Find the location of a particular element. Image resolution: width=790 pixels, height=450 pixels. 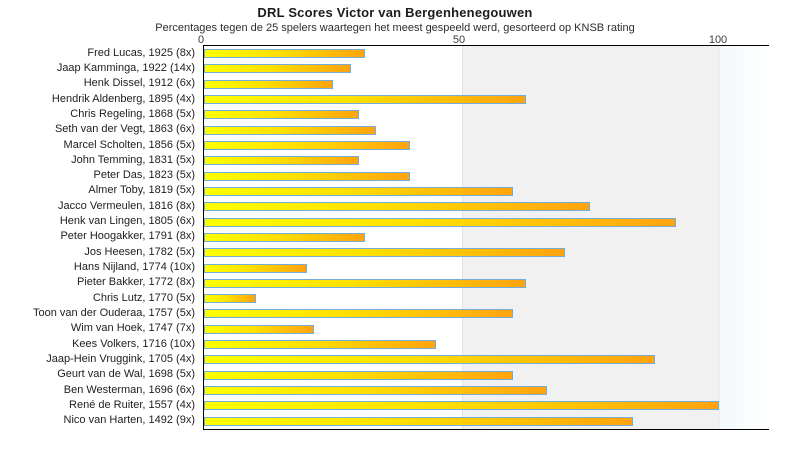

y-axis-label: Jacco Vermeulen, 1816 (8x) is located at coordinates (126, 205).